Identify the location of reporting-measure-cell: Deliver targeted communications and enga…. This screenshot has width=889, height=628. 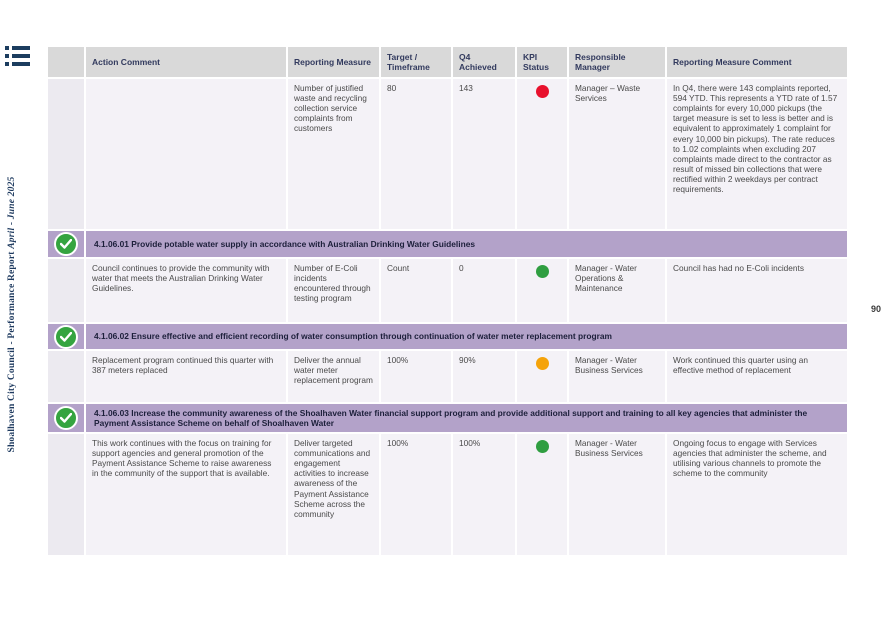
(333, 494).